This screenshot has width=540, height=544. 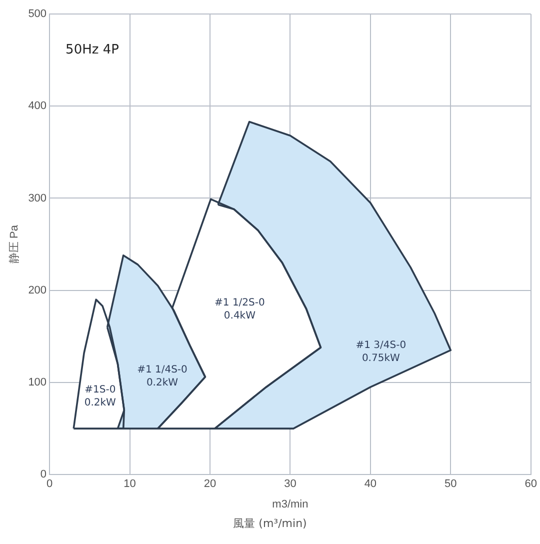 What do you see at coordinates (531, 484) in the screenshot?
I see `x-tick-label: 60` at bounding box center [531, 484].